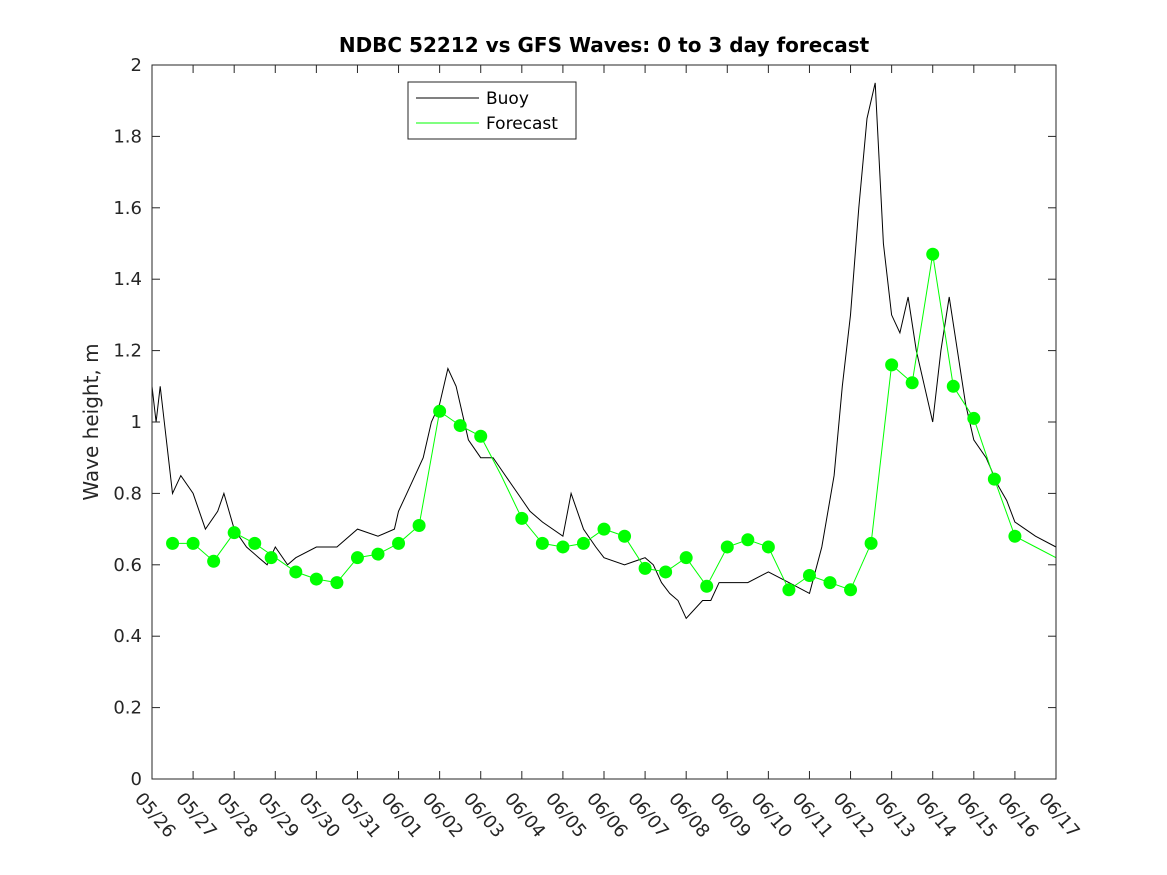  Describe the element at coordinates (127, 208) in the screenshot. I see `y-tick-label: 1.6` at that location.